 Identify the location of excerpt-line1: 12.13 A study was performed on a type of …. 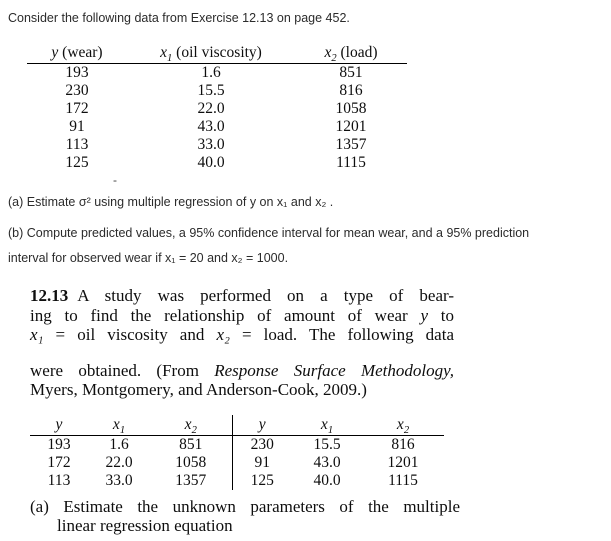
(242, 296).